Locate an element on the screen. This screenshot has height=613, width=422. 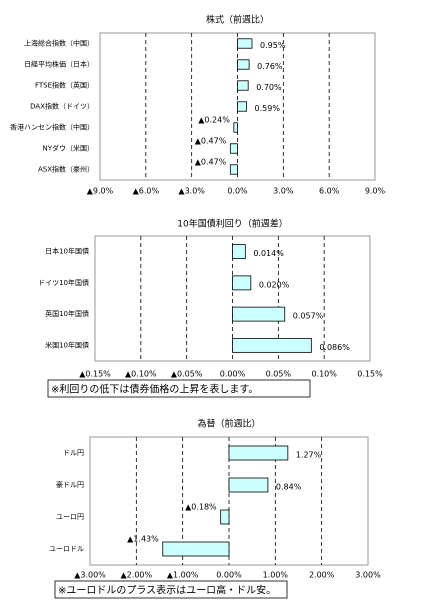
x-tick-label: ▲6.0% is located at coordinates (146, 191).